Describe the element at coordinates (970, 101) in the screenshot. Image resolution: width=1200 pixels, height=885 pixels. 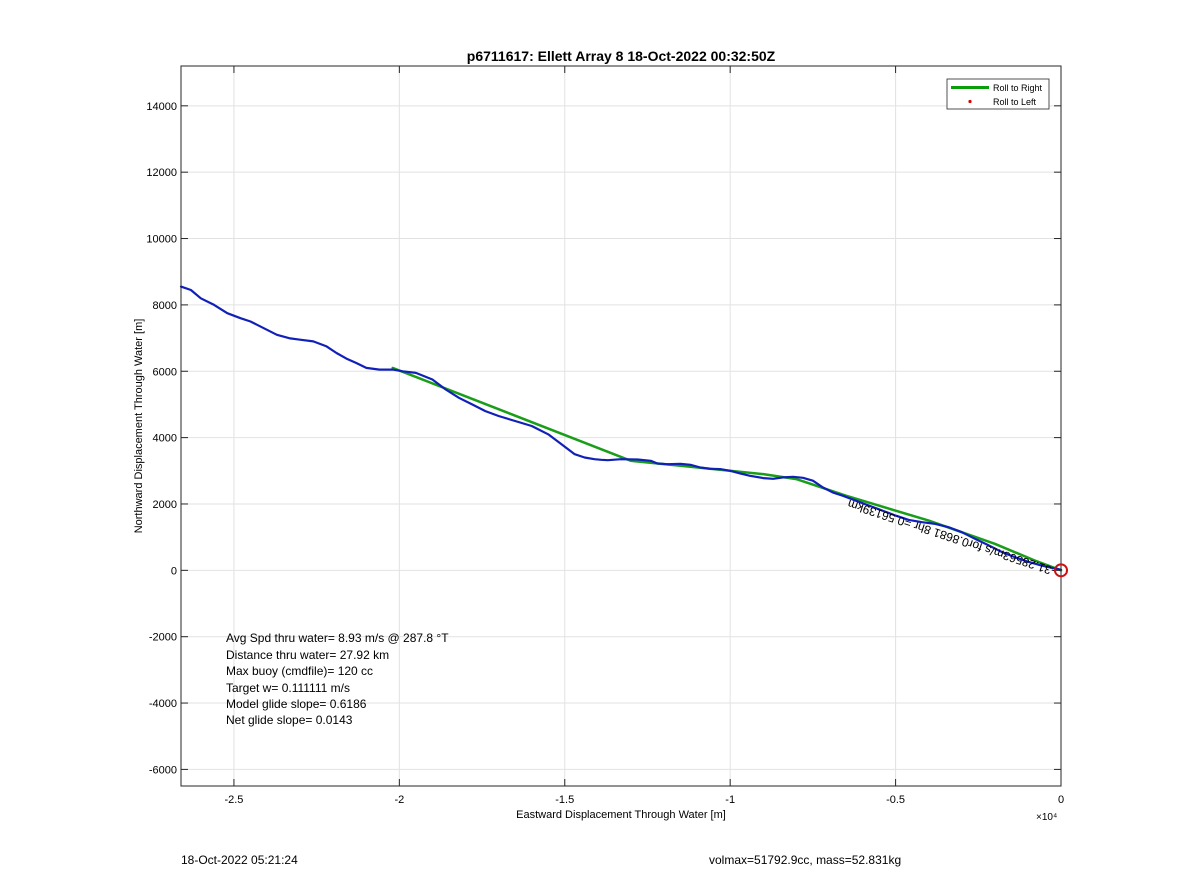
I see `legend-marker-roll-left` at that location.